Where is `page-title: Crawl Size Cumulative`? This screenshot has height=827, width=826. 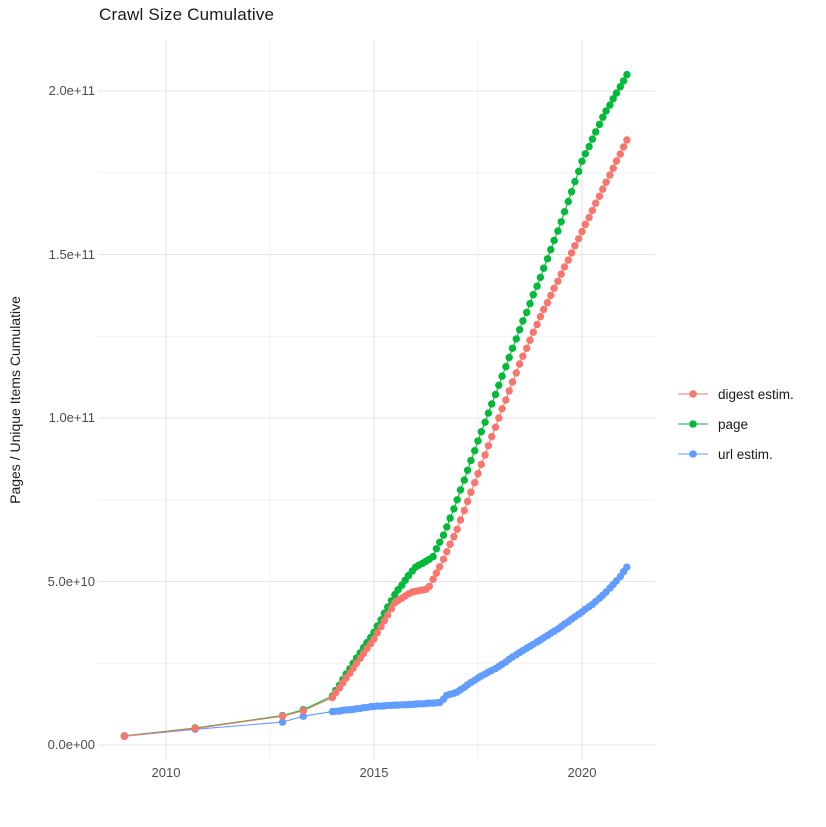 page-title: Crawl Size Cumulative is located at coordinates (187, 14).